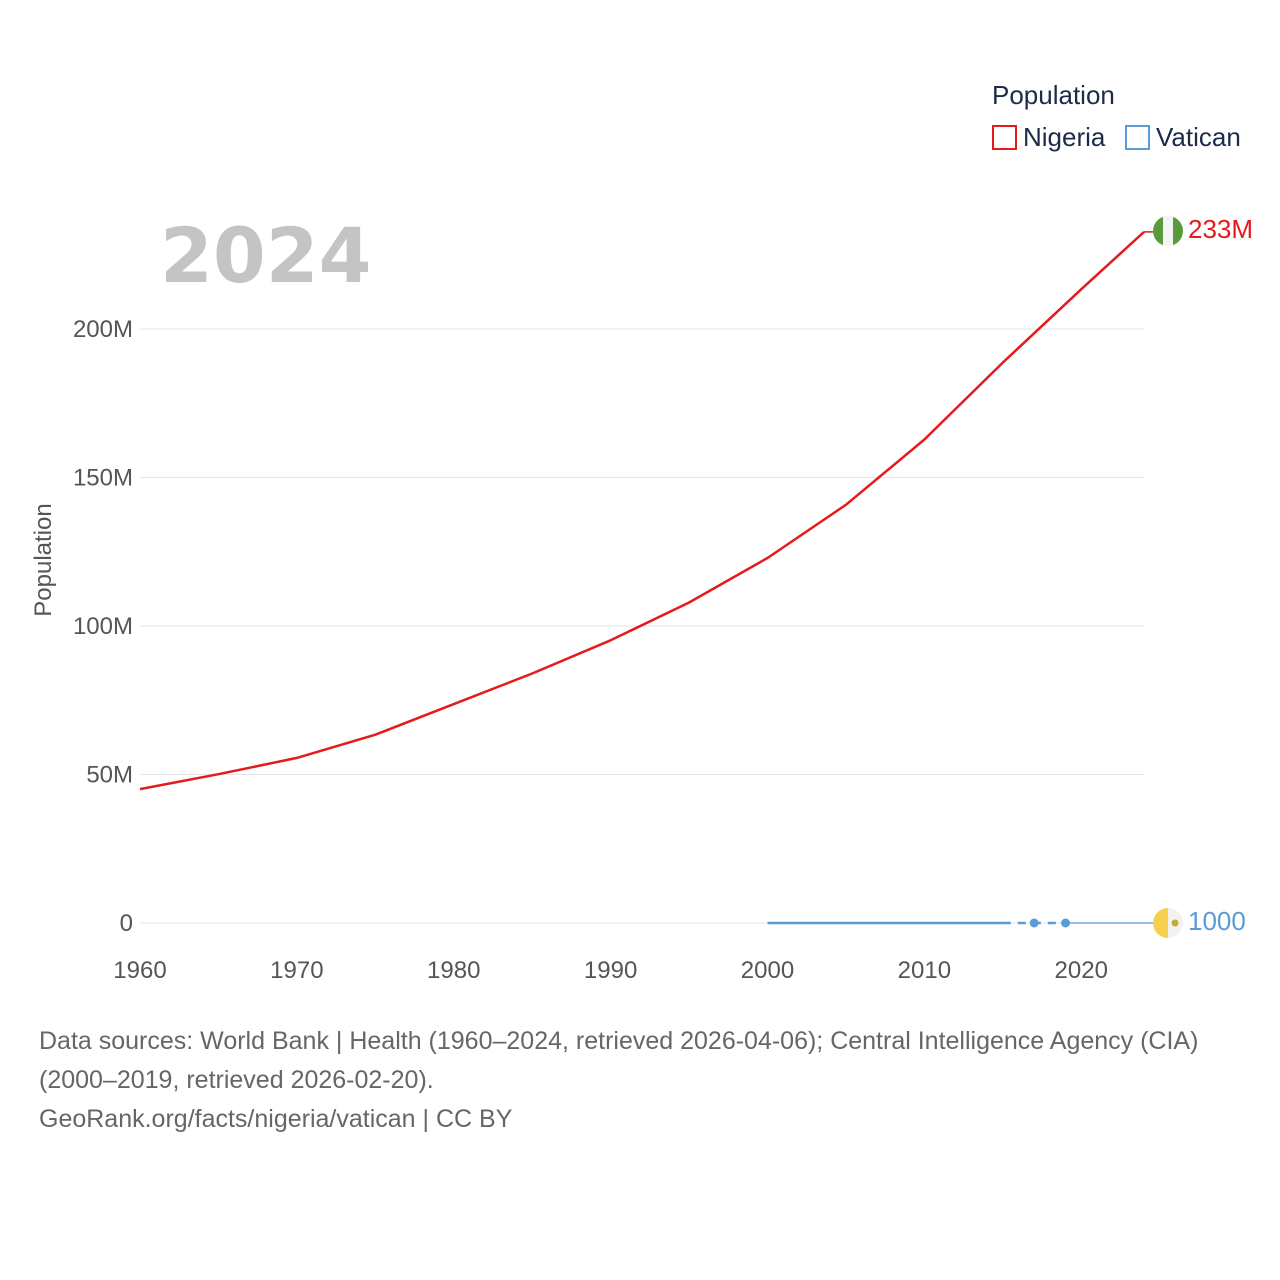 The height and width of the screenshot is (1280, 1280). I want to click on x-tick-label-2010: 2010, so click(924, 970).